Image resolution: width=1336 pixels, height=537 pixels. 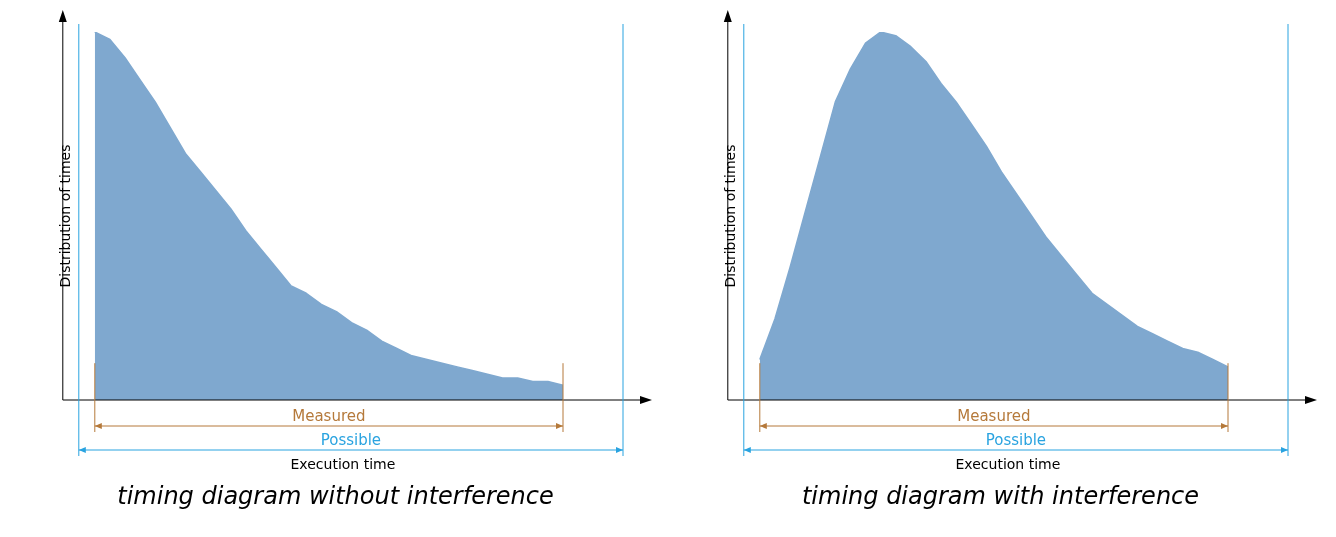 I want to click on text: timing diagram without interference, so click(x=335, y=496).